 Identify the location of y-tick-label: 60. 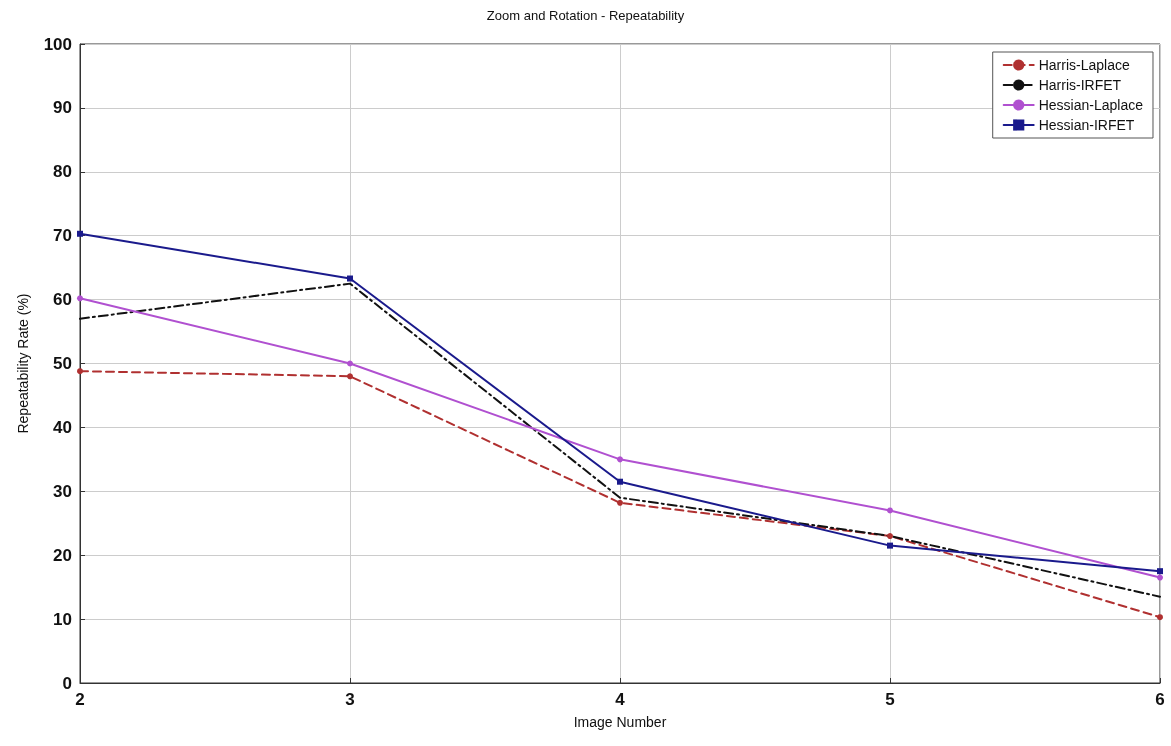
(62, 300).